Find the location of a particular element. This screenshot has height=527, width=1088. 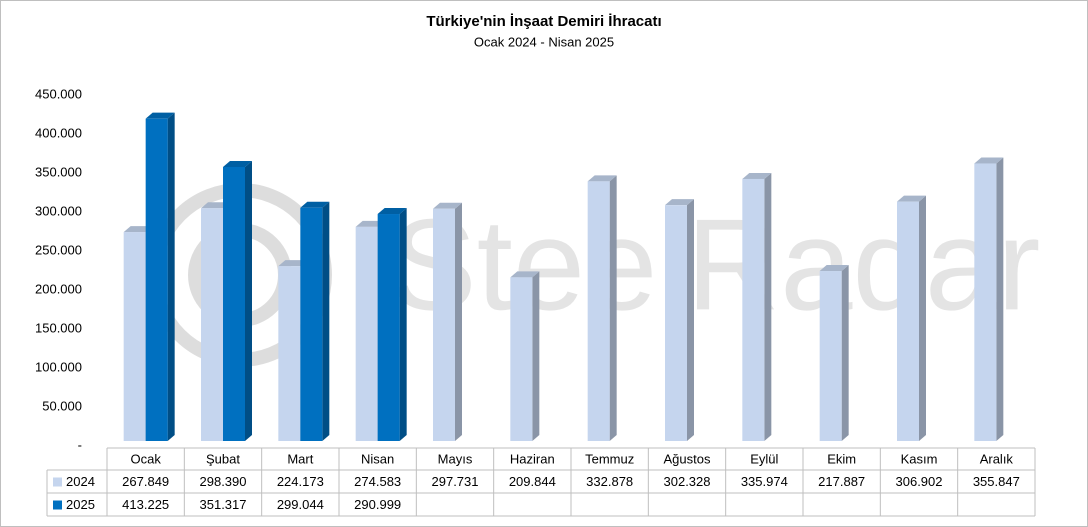

table-value: 351.317 is located at coordinates (223, 504).